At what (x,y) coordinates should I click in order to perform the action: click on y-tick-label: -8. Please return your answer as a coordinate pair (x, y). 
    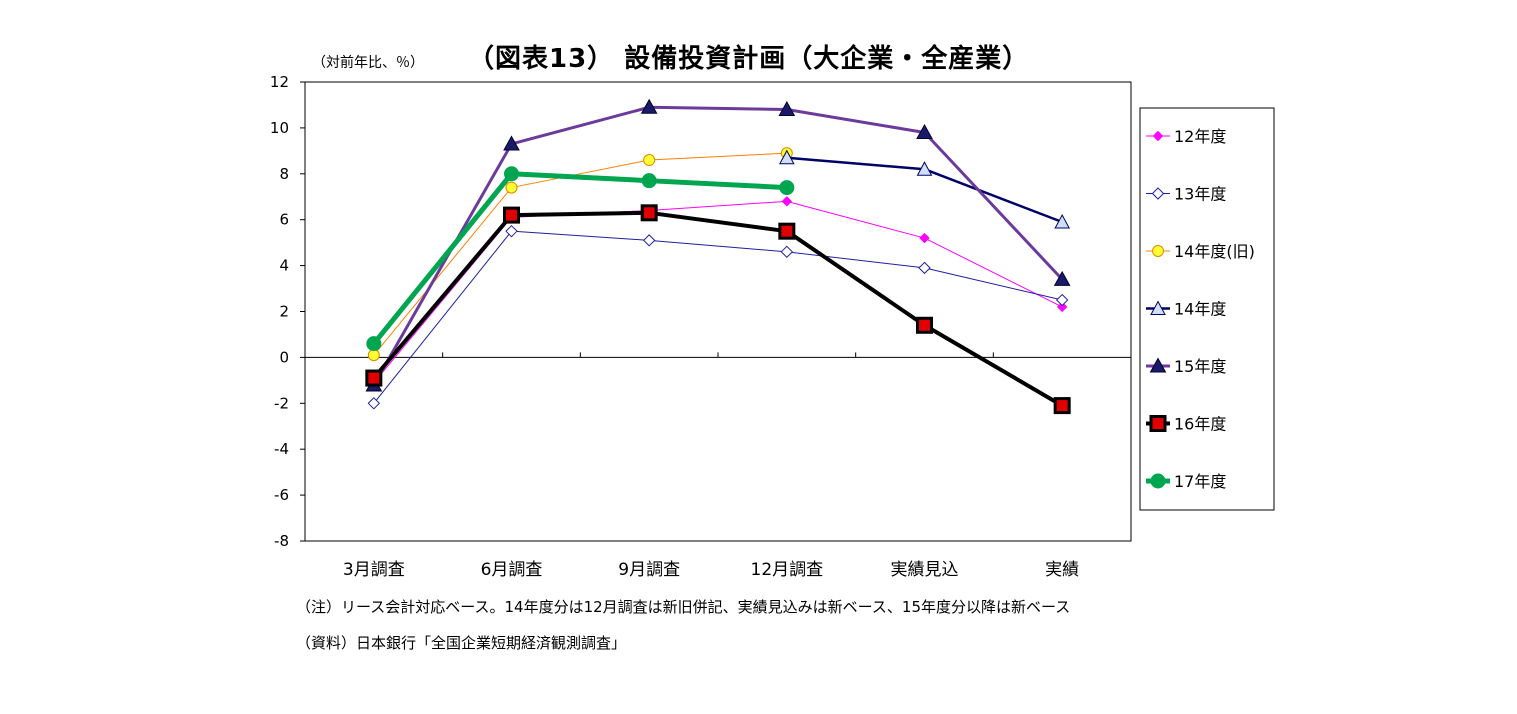
    Looking at the image, I should click on (281, 541).